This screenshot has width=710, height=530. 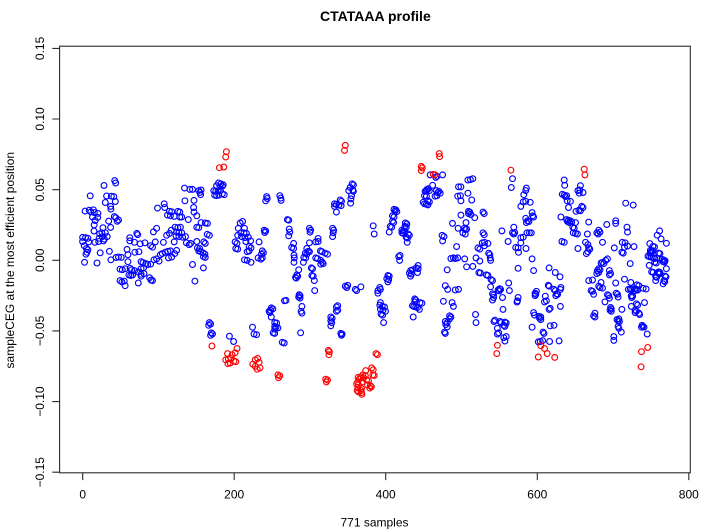 I want to click on svg-text: 200, so click(x=234, y=495).